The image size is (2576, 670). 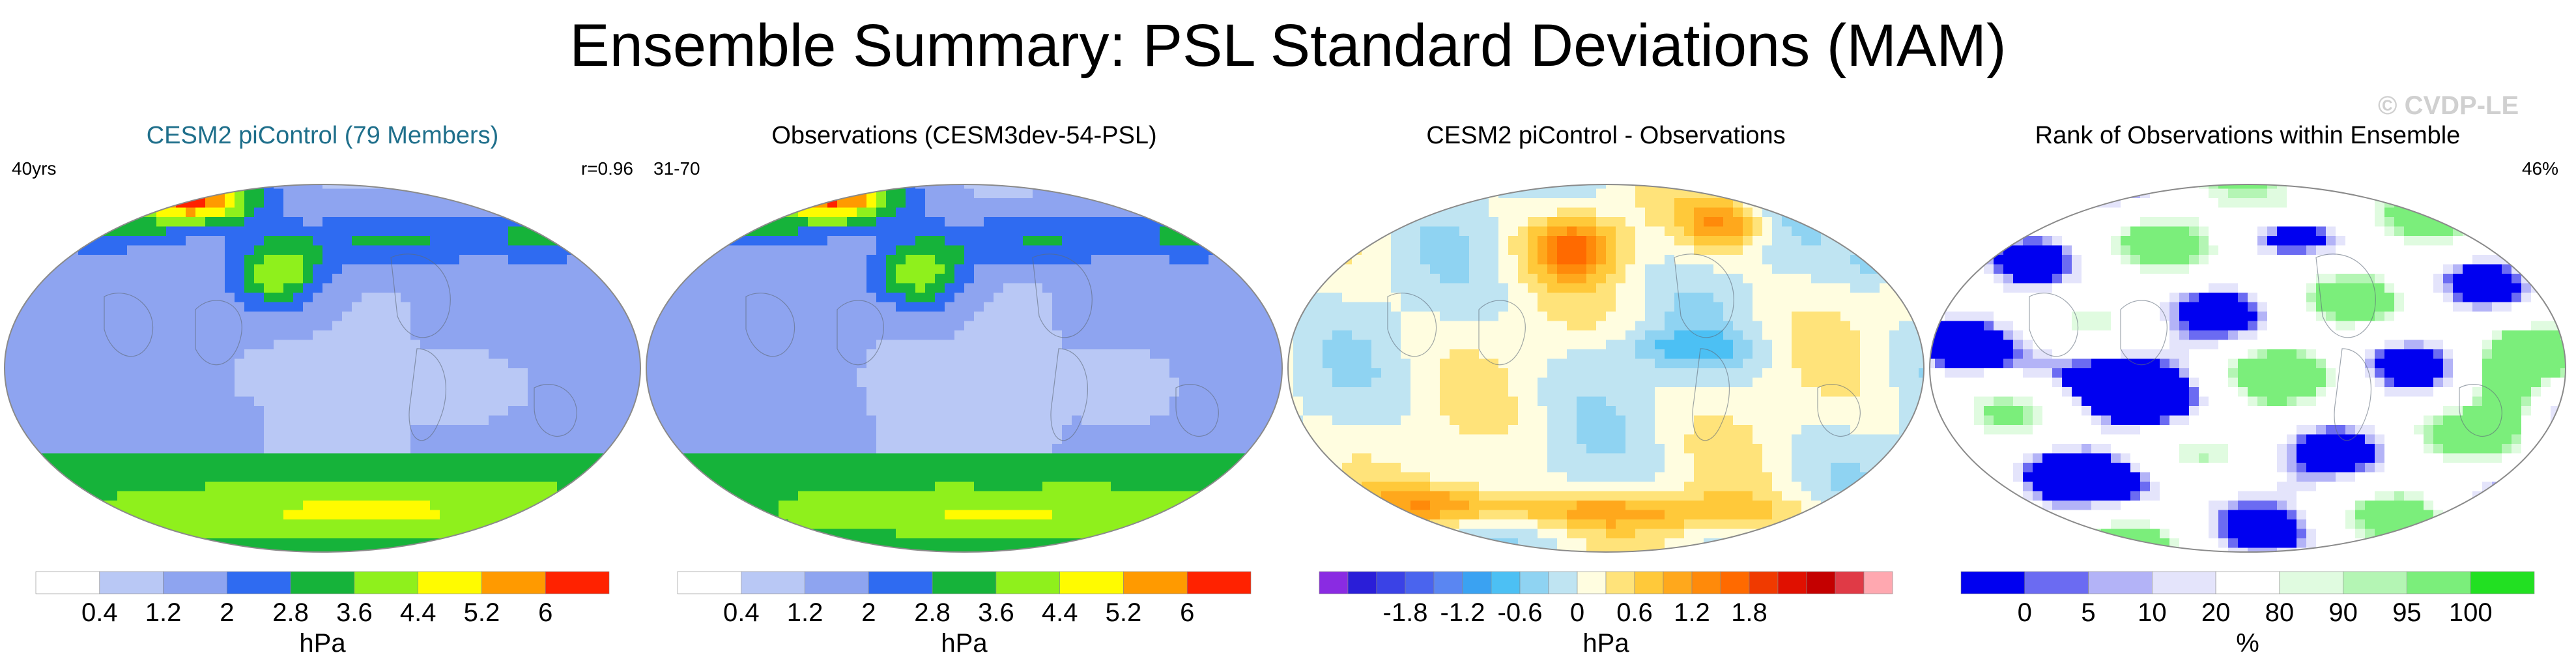 What do you see at coordinates (259, 582) in the screenshot?
I see `colorbar-swatch` at bounding box center [259, 582].